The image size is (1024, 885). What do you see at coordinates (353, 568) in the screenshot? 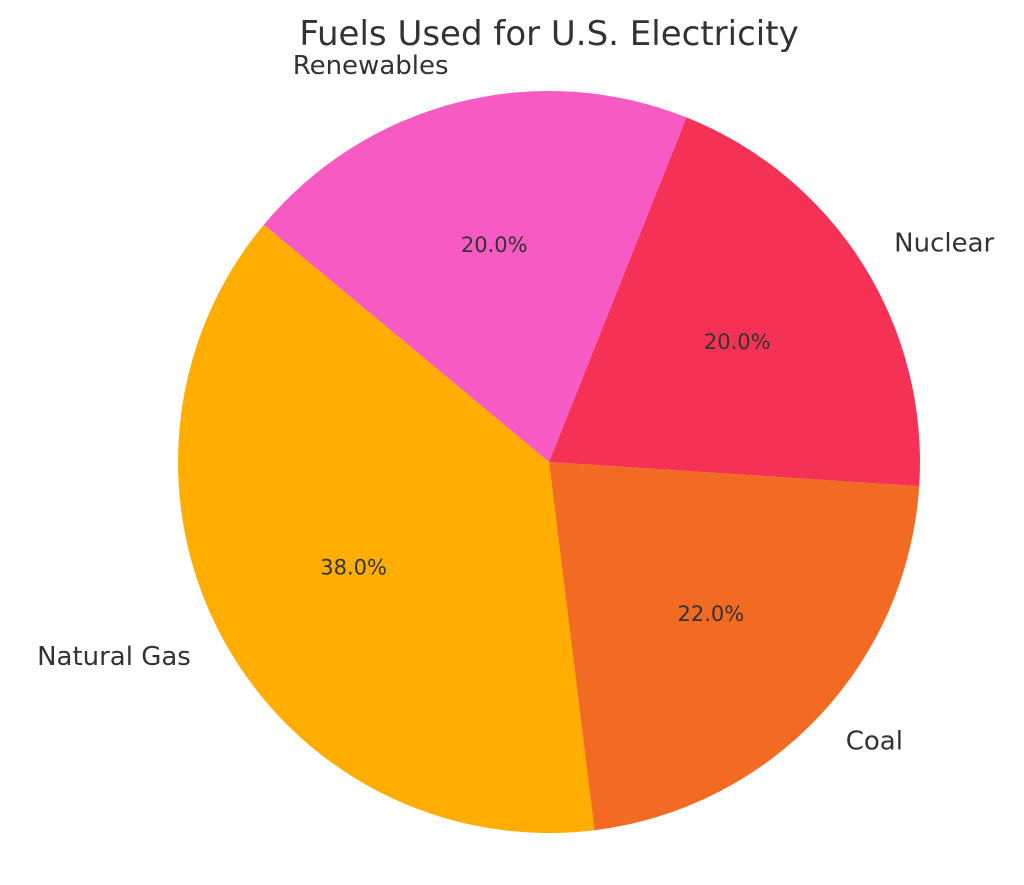
I see `slice-percent-natural-gas: 38.0%` at bounding box center [353, 568].